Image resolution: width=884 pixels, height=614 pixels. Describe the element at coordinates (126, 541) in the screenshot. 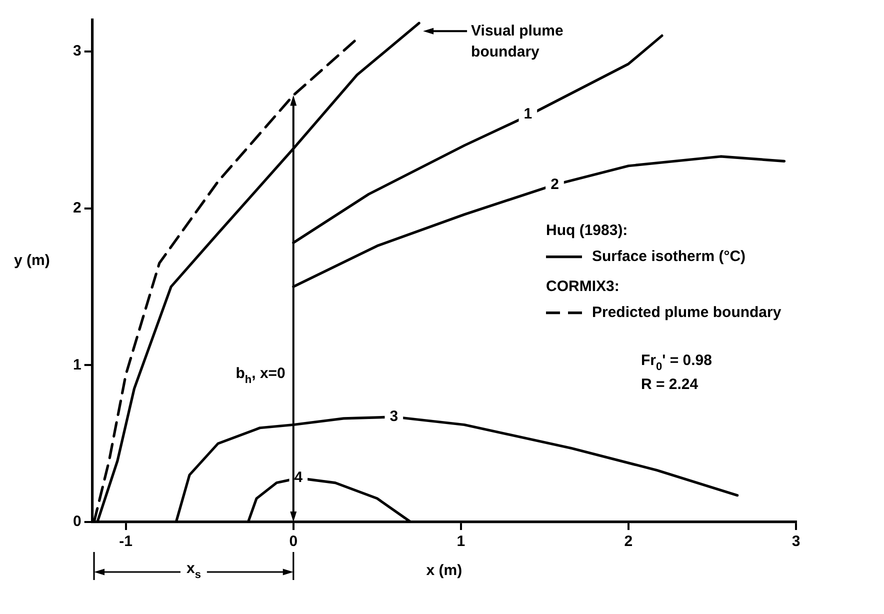

I see `x-tick-label: -1` at that location.